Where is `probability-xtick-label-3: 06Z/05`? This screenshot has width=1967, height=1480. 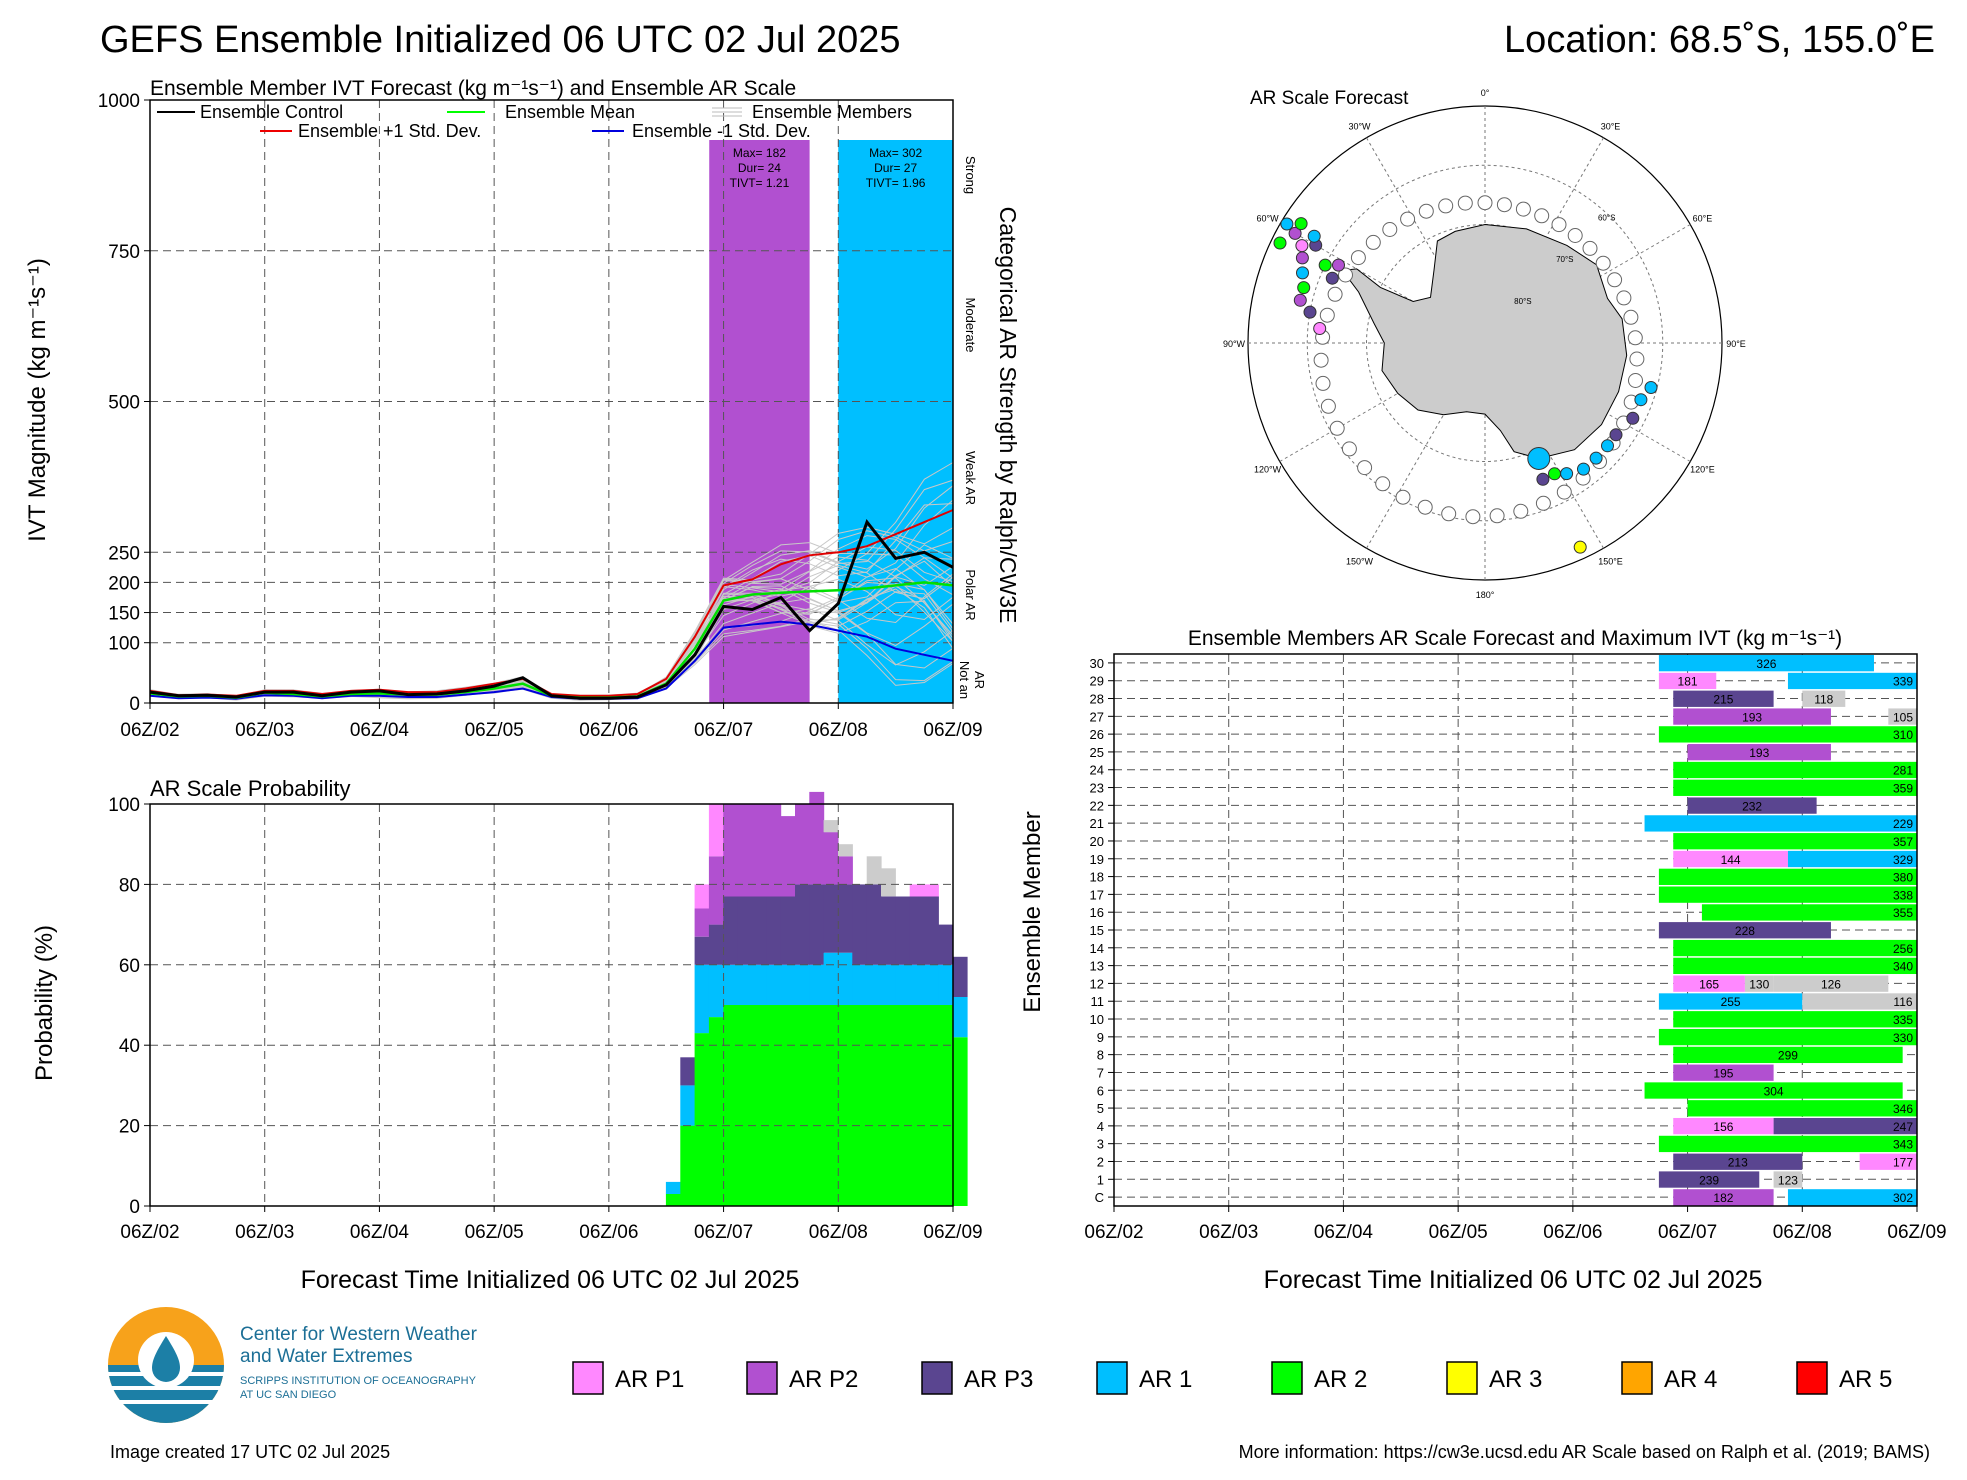
probability-xtick-label-3: 06Z/05 is located at coordinates (494, 1232).